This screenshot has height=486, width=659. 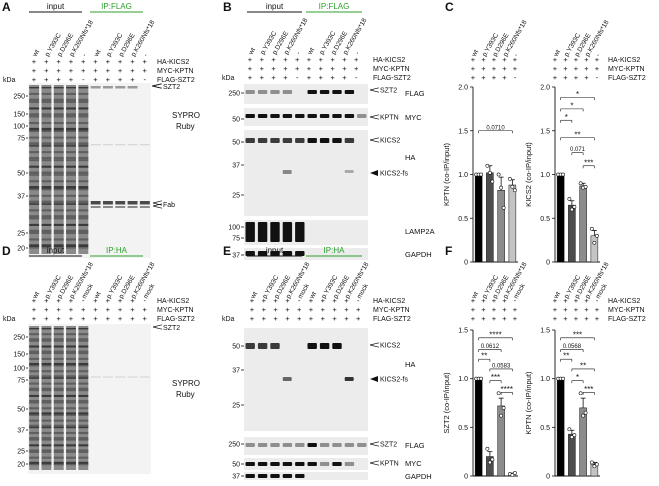 I want to click on lane-name: wt, so click(x=98, y=296).